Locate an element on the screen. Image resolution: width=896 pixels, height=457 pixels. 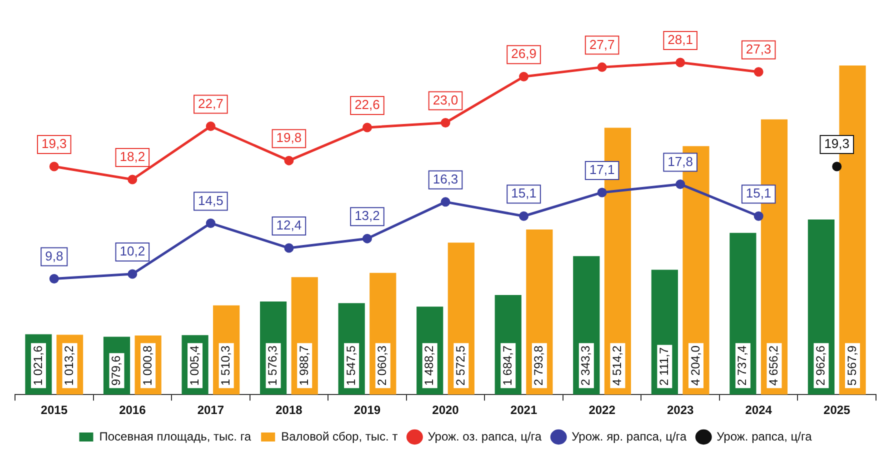
data-label: 10,2 is located at coordinates (133, 251).